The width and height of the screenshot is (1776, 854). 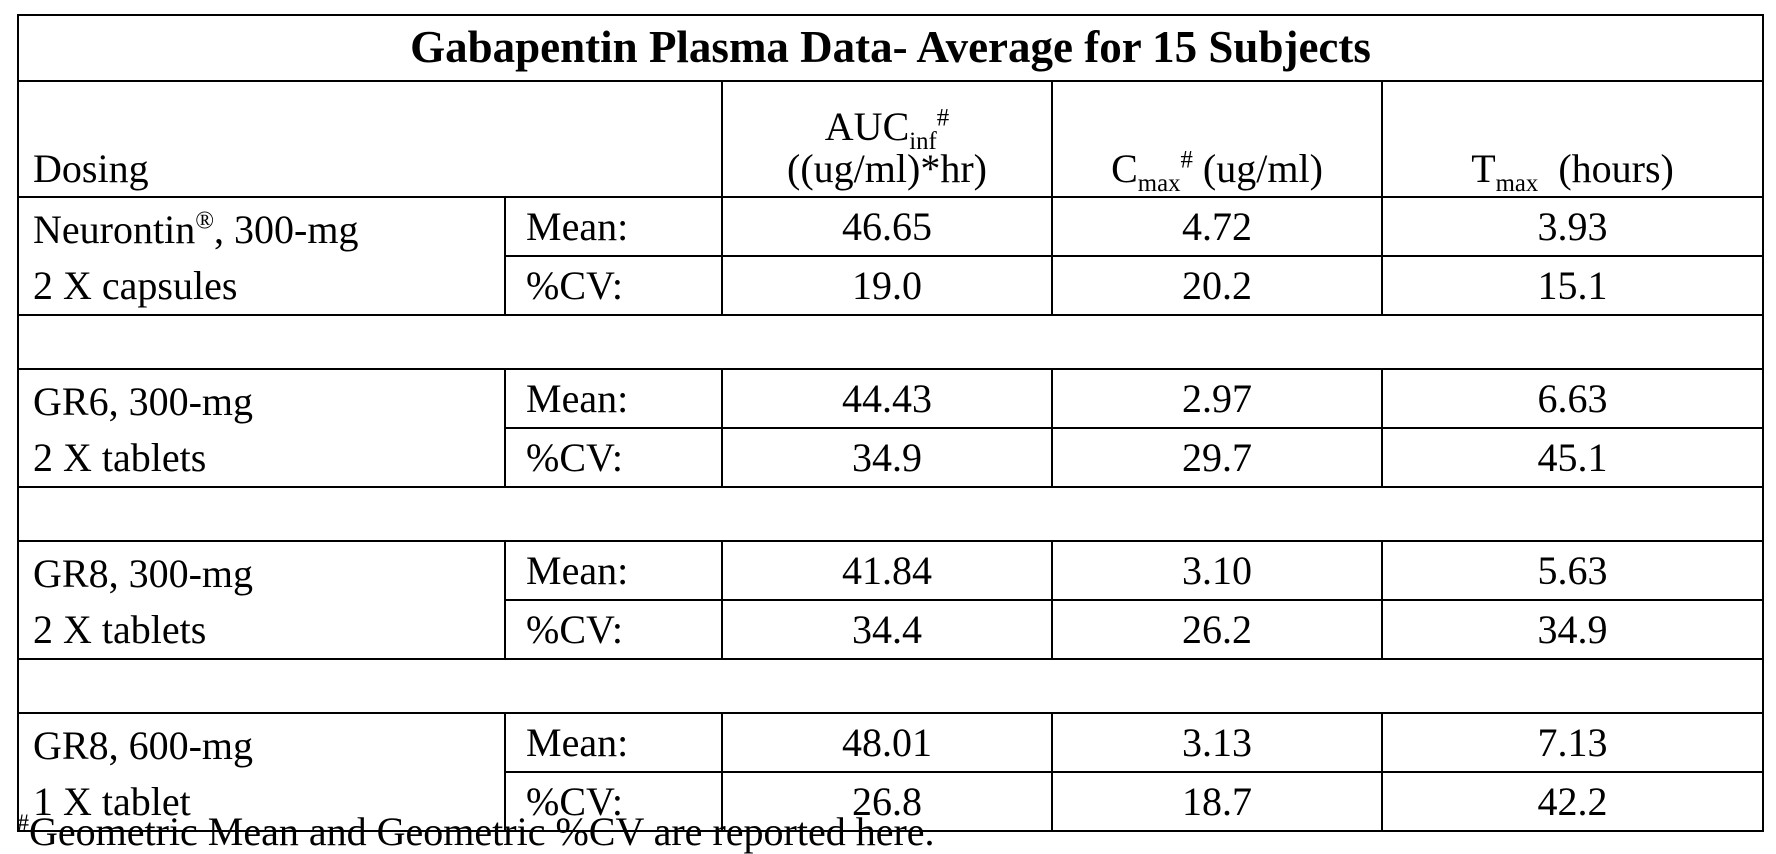 I want to click on dosing-cell-gr6-300: GR6, 300-mg 2 X tablets, so click(x=261, y=428).